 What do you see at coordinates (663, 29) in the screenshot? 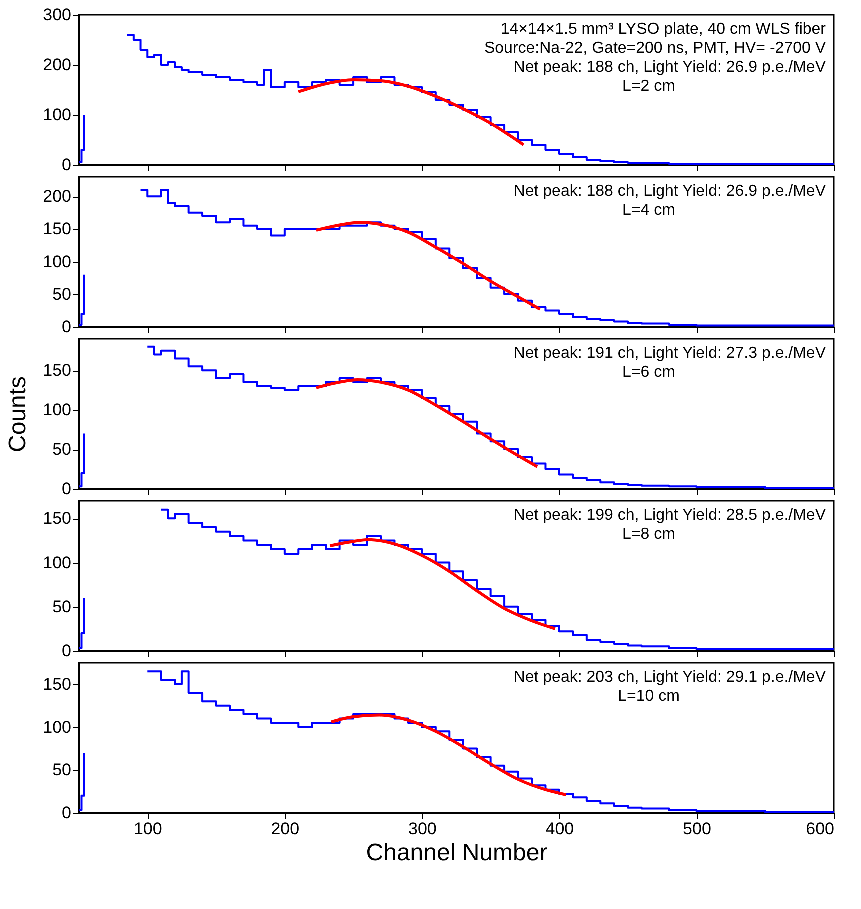
I see `annotation: 14×14×1.5 mm³ LYSO plate, 40 cm WLS fiber` at bounding box center [663, 29].